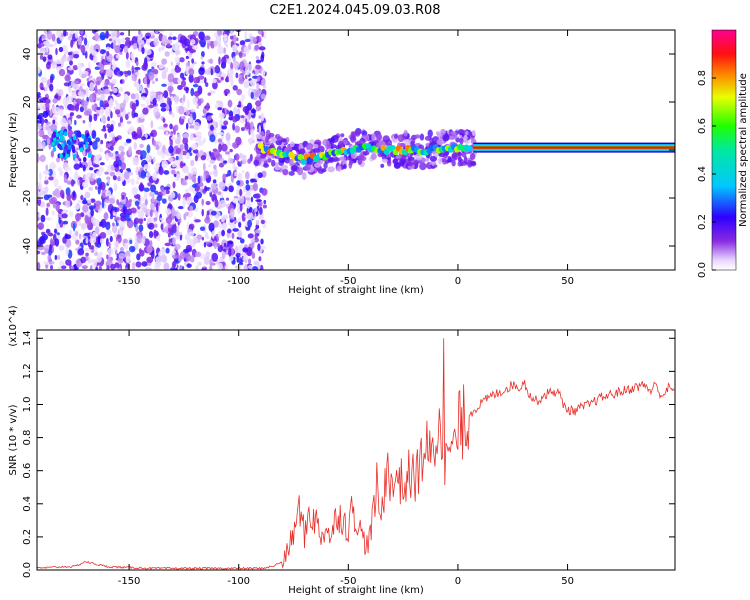 This screenshot has width=750, height=600. Describe the element at coordinates (702, 78) in the screenshot. I see `colorbar-tick-label: 0.8` at that location.